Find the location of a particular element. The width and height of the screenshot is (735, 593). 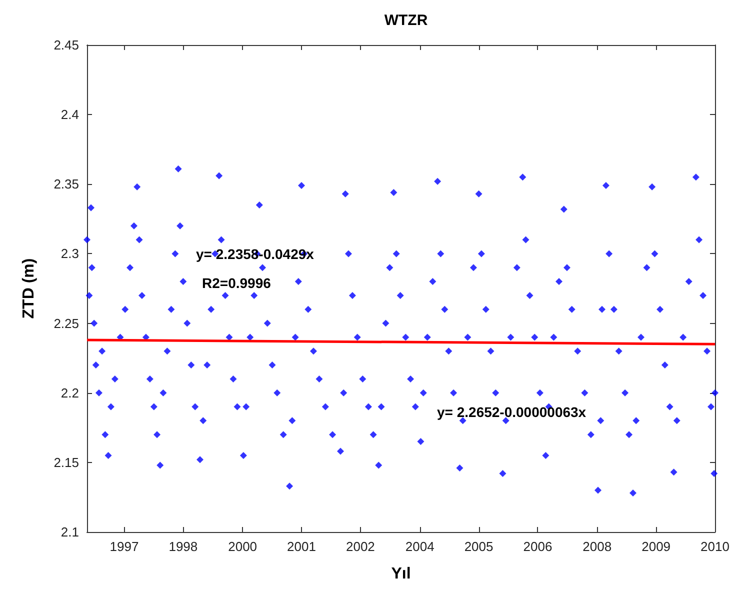

y-tick-label: 2.35 is located at coordinates (66, 184).